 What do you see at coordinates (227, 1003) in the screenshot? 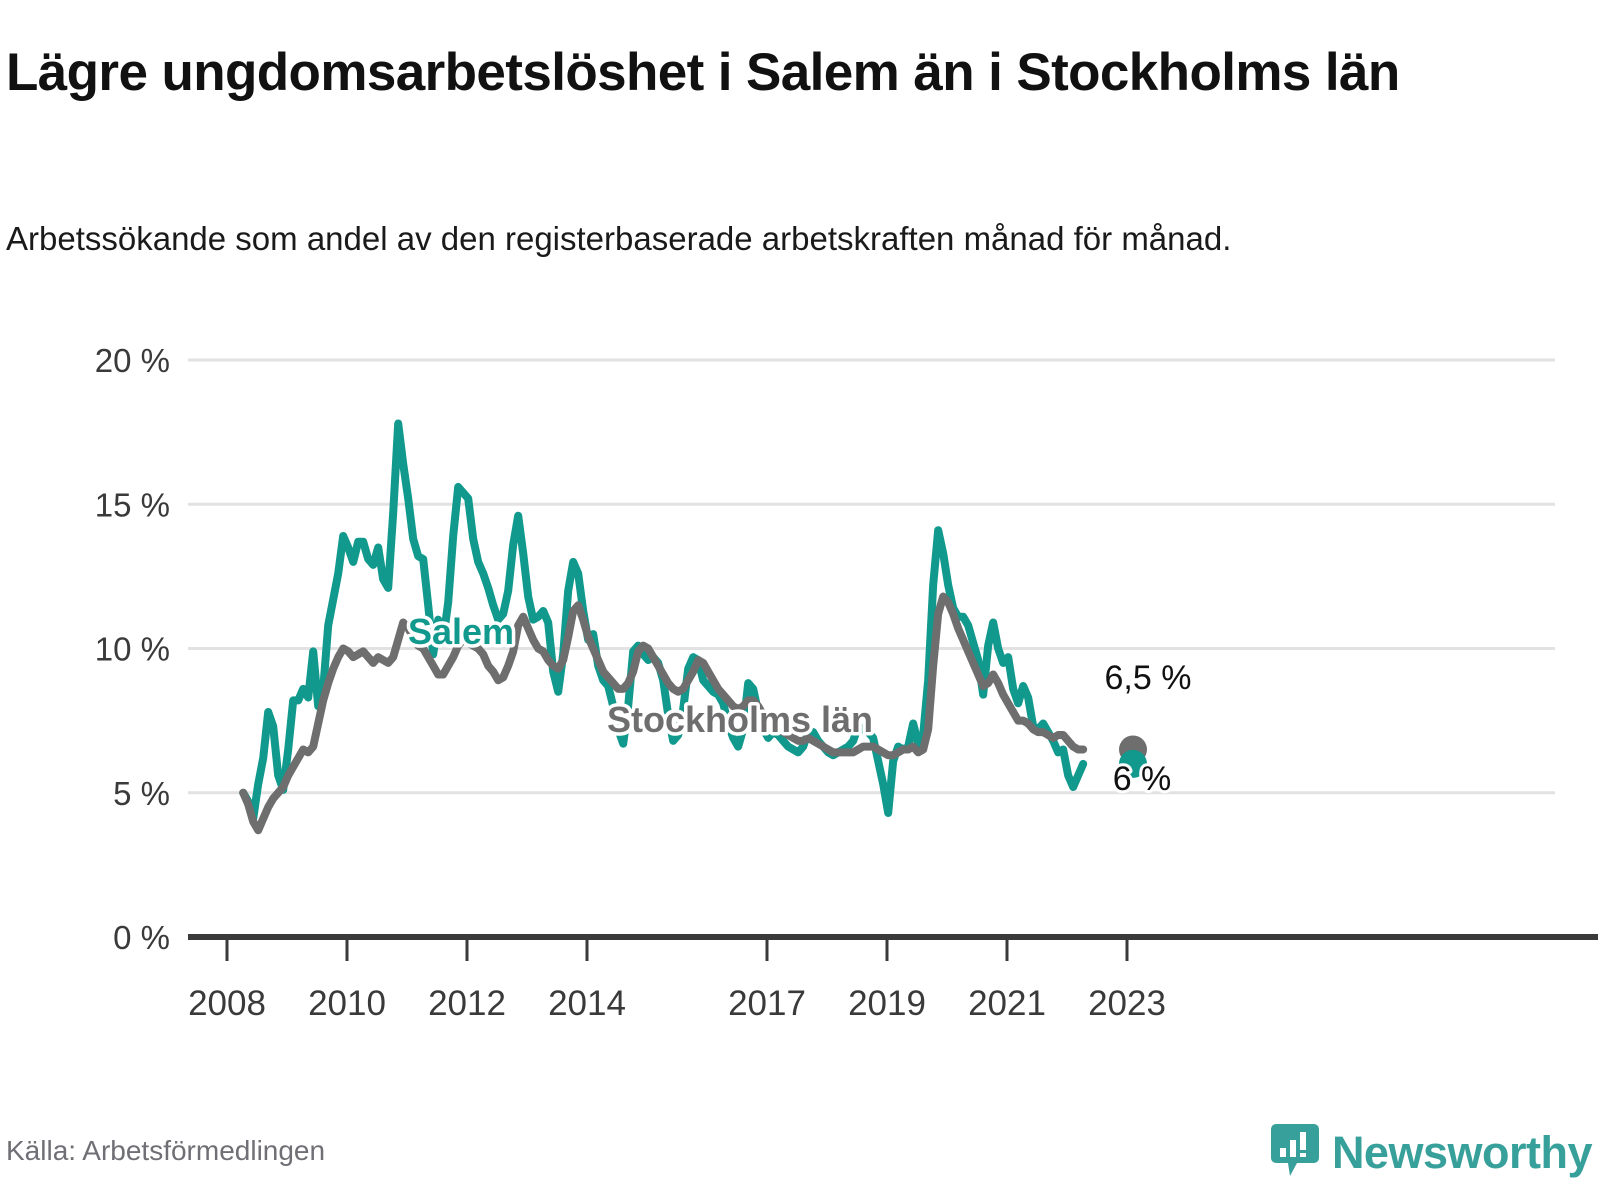
I see `x-tick-label-2008: 2008` at bounding box center [227, 1003].